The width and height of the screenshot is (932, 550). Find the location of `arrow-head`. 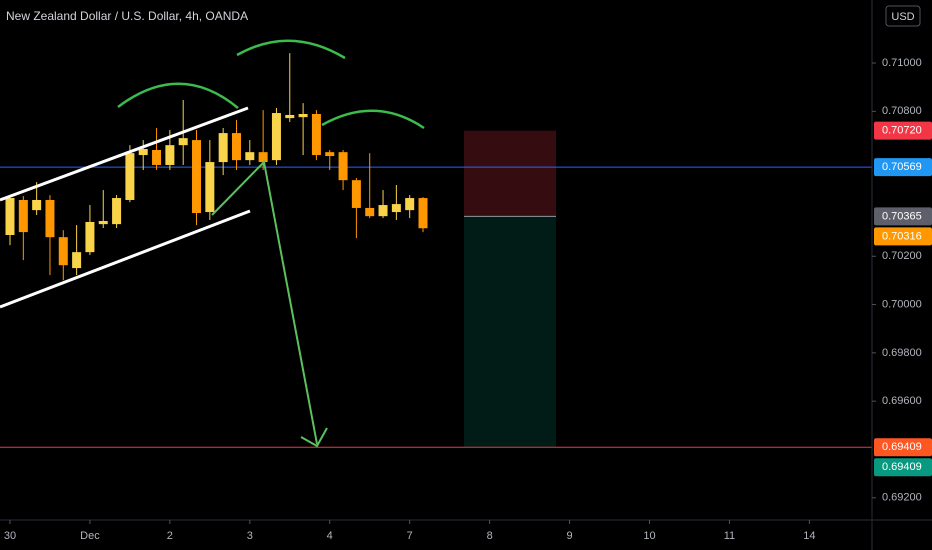

arrow-head is located at coordinates (314, 437).